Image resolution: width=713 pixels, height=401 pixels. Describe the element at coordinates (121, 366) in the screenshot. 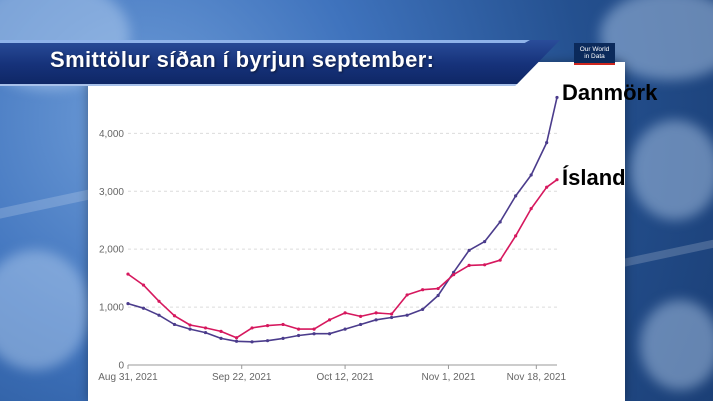

I see `y-tick-label: 0` at that location.